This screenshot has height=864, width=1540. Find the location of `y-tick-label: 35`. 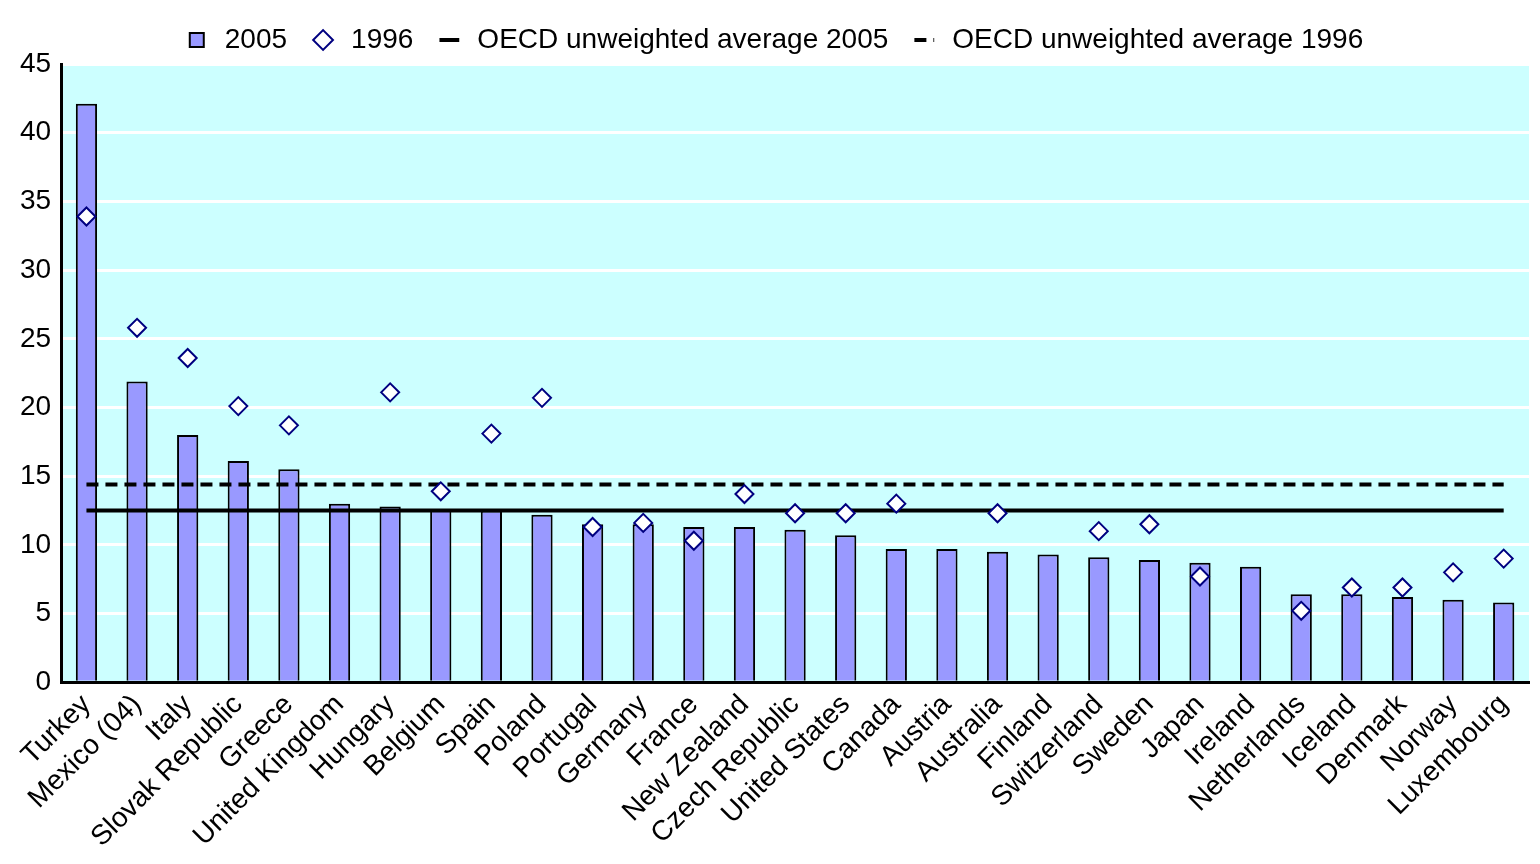

y-tick-label: 35 is located at coordinates (35, 200).